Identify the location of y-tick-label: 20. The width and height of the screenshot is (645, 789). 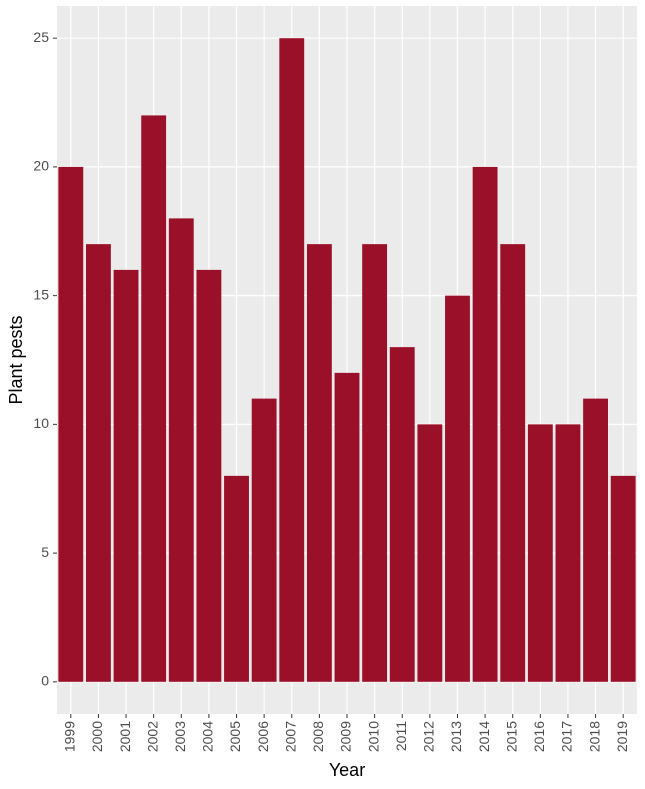
(41, 166).